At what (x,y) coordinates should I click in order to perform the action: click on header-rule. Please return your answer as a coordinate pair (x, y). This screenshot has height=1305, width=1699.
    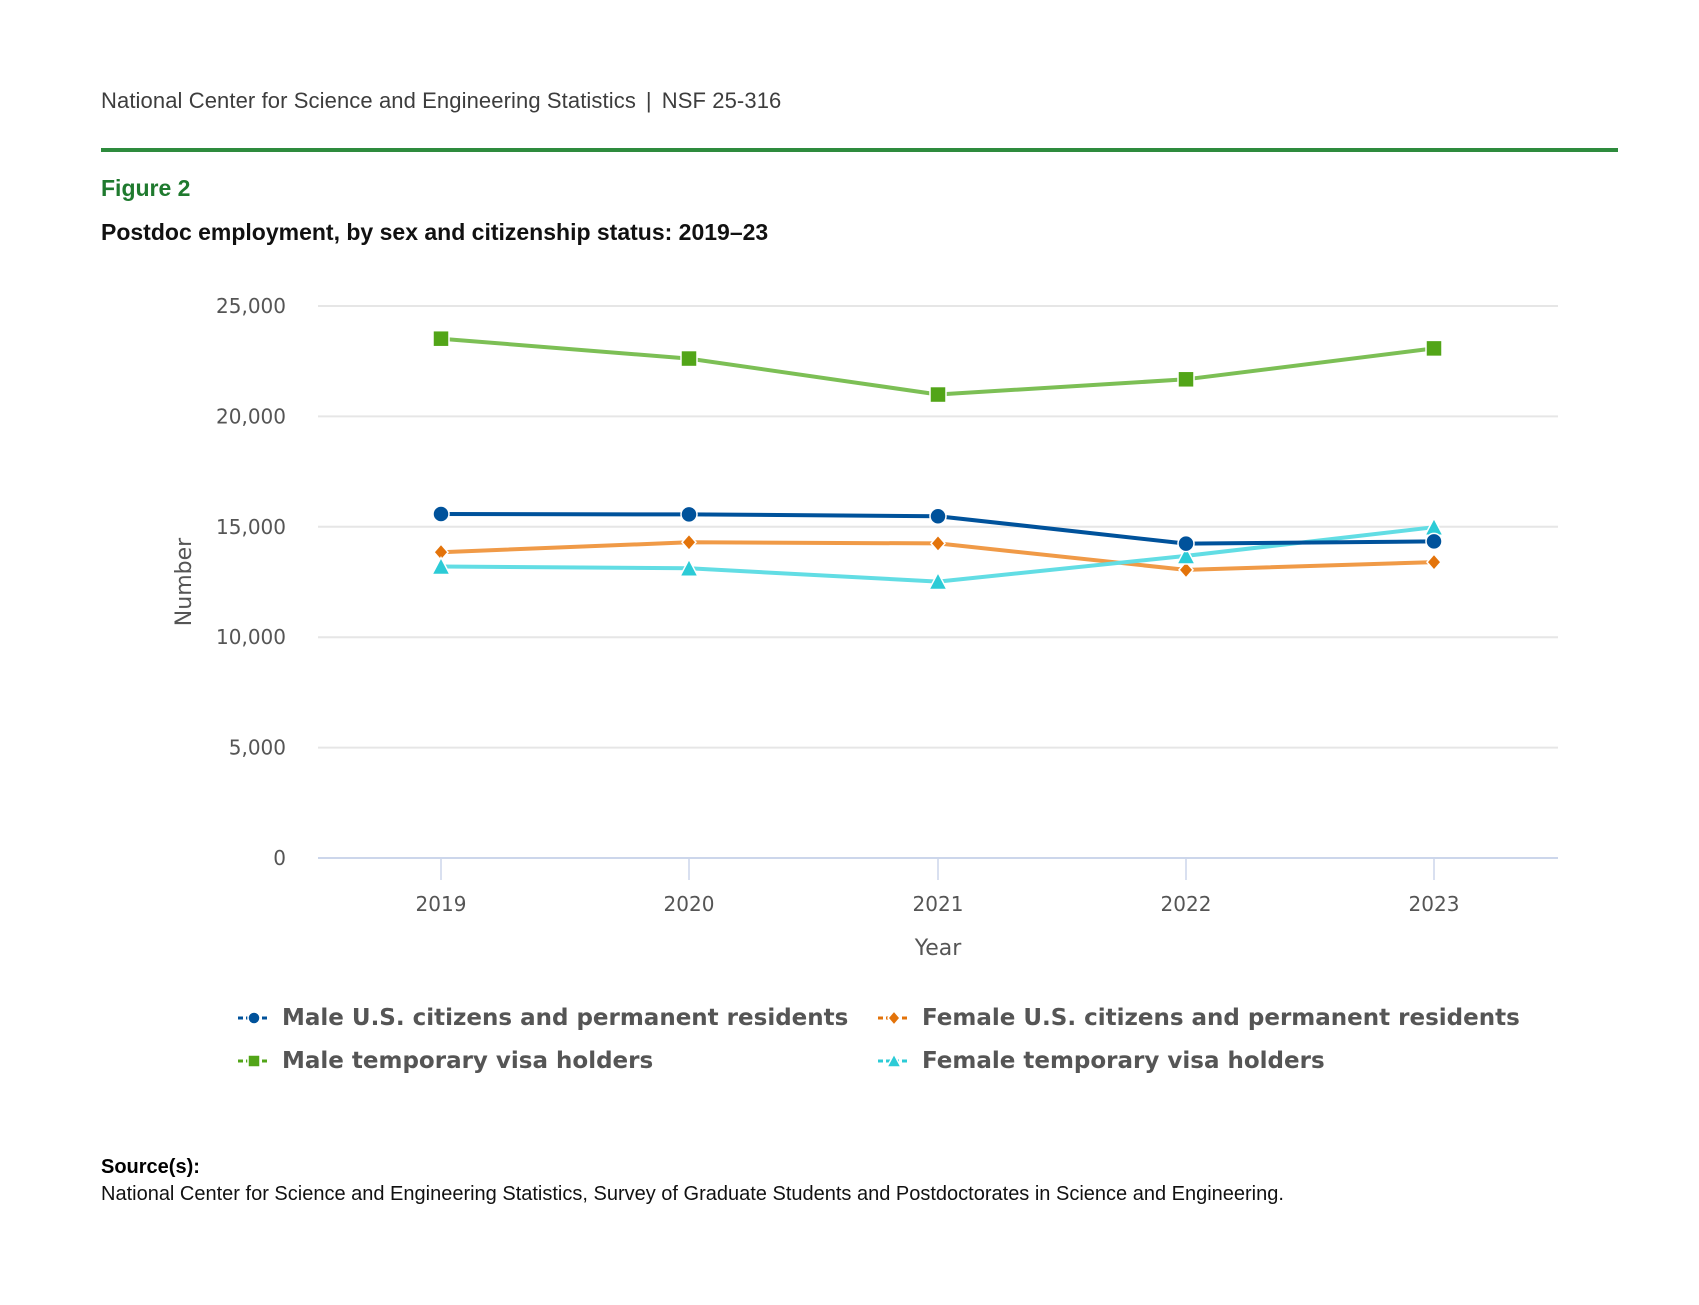
    Looking at the image, I should click on (859, 150).